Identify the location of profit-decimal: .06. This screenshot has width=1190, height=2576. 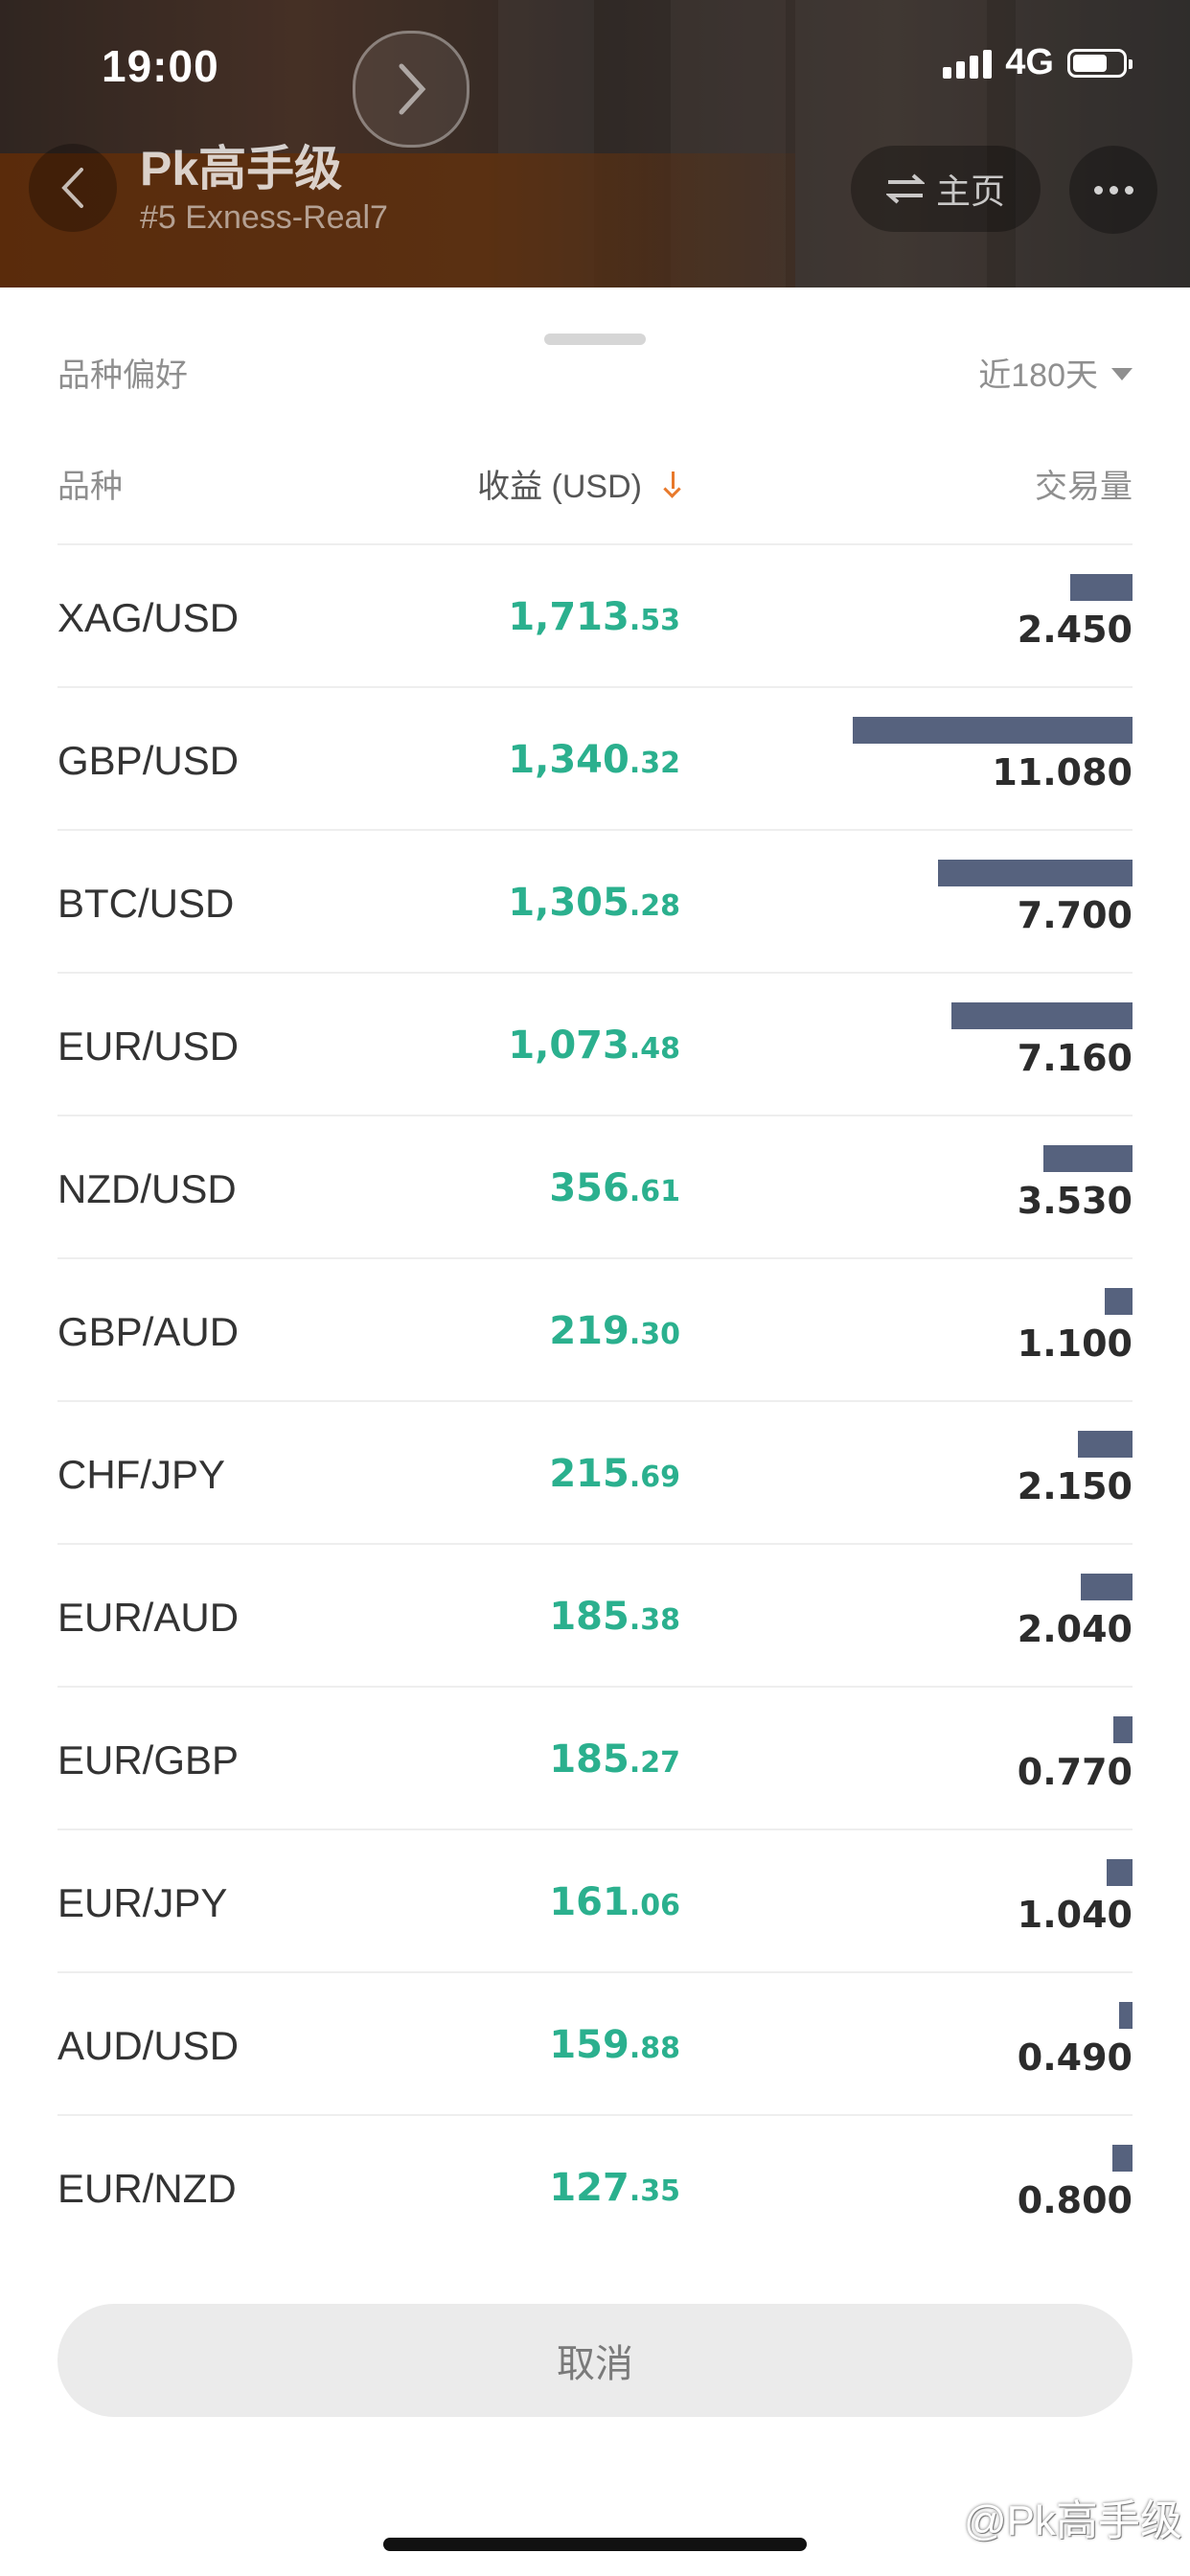
(654, 1905).